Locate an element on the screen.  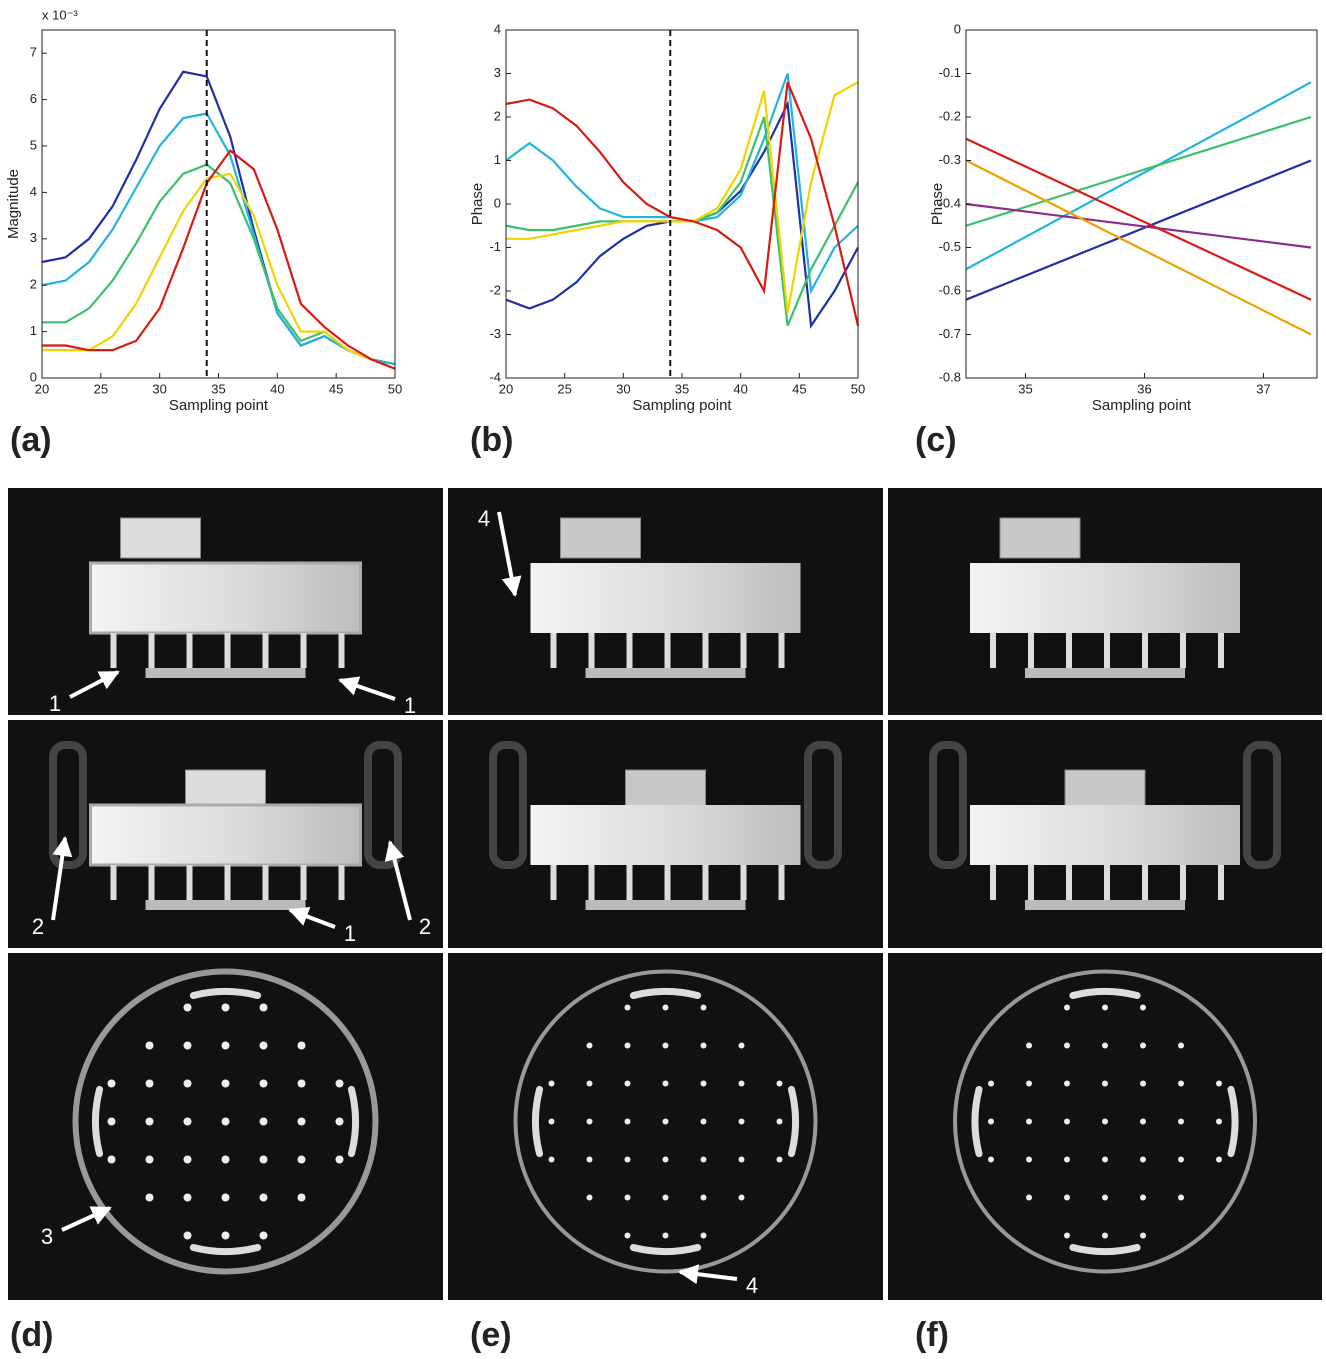
y-tick-label: -3 is located at coordinates (495, 333).